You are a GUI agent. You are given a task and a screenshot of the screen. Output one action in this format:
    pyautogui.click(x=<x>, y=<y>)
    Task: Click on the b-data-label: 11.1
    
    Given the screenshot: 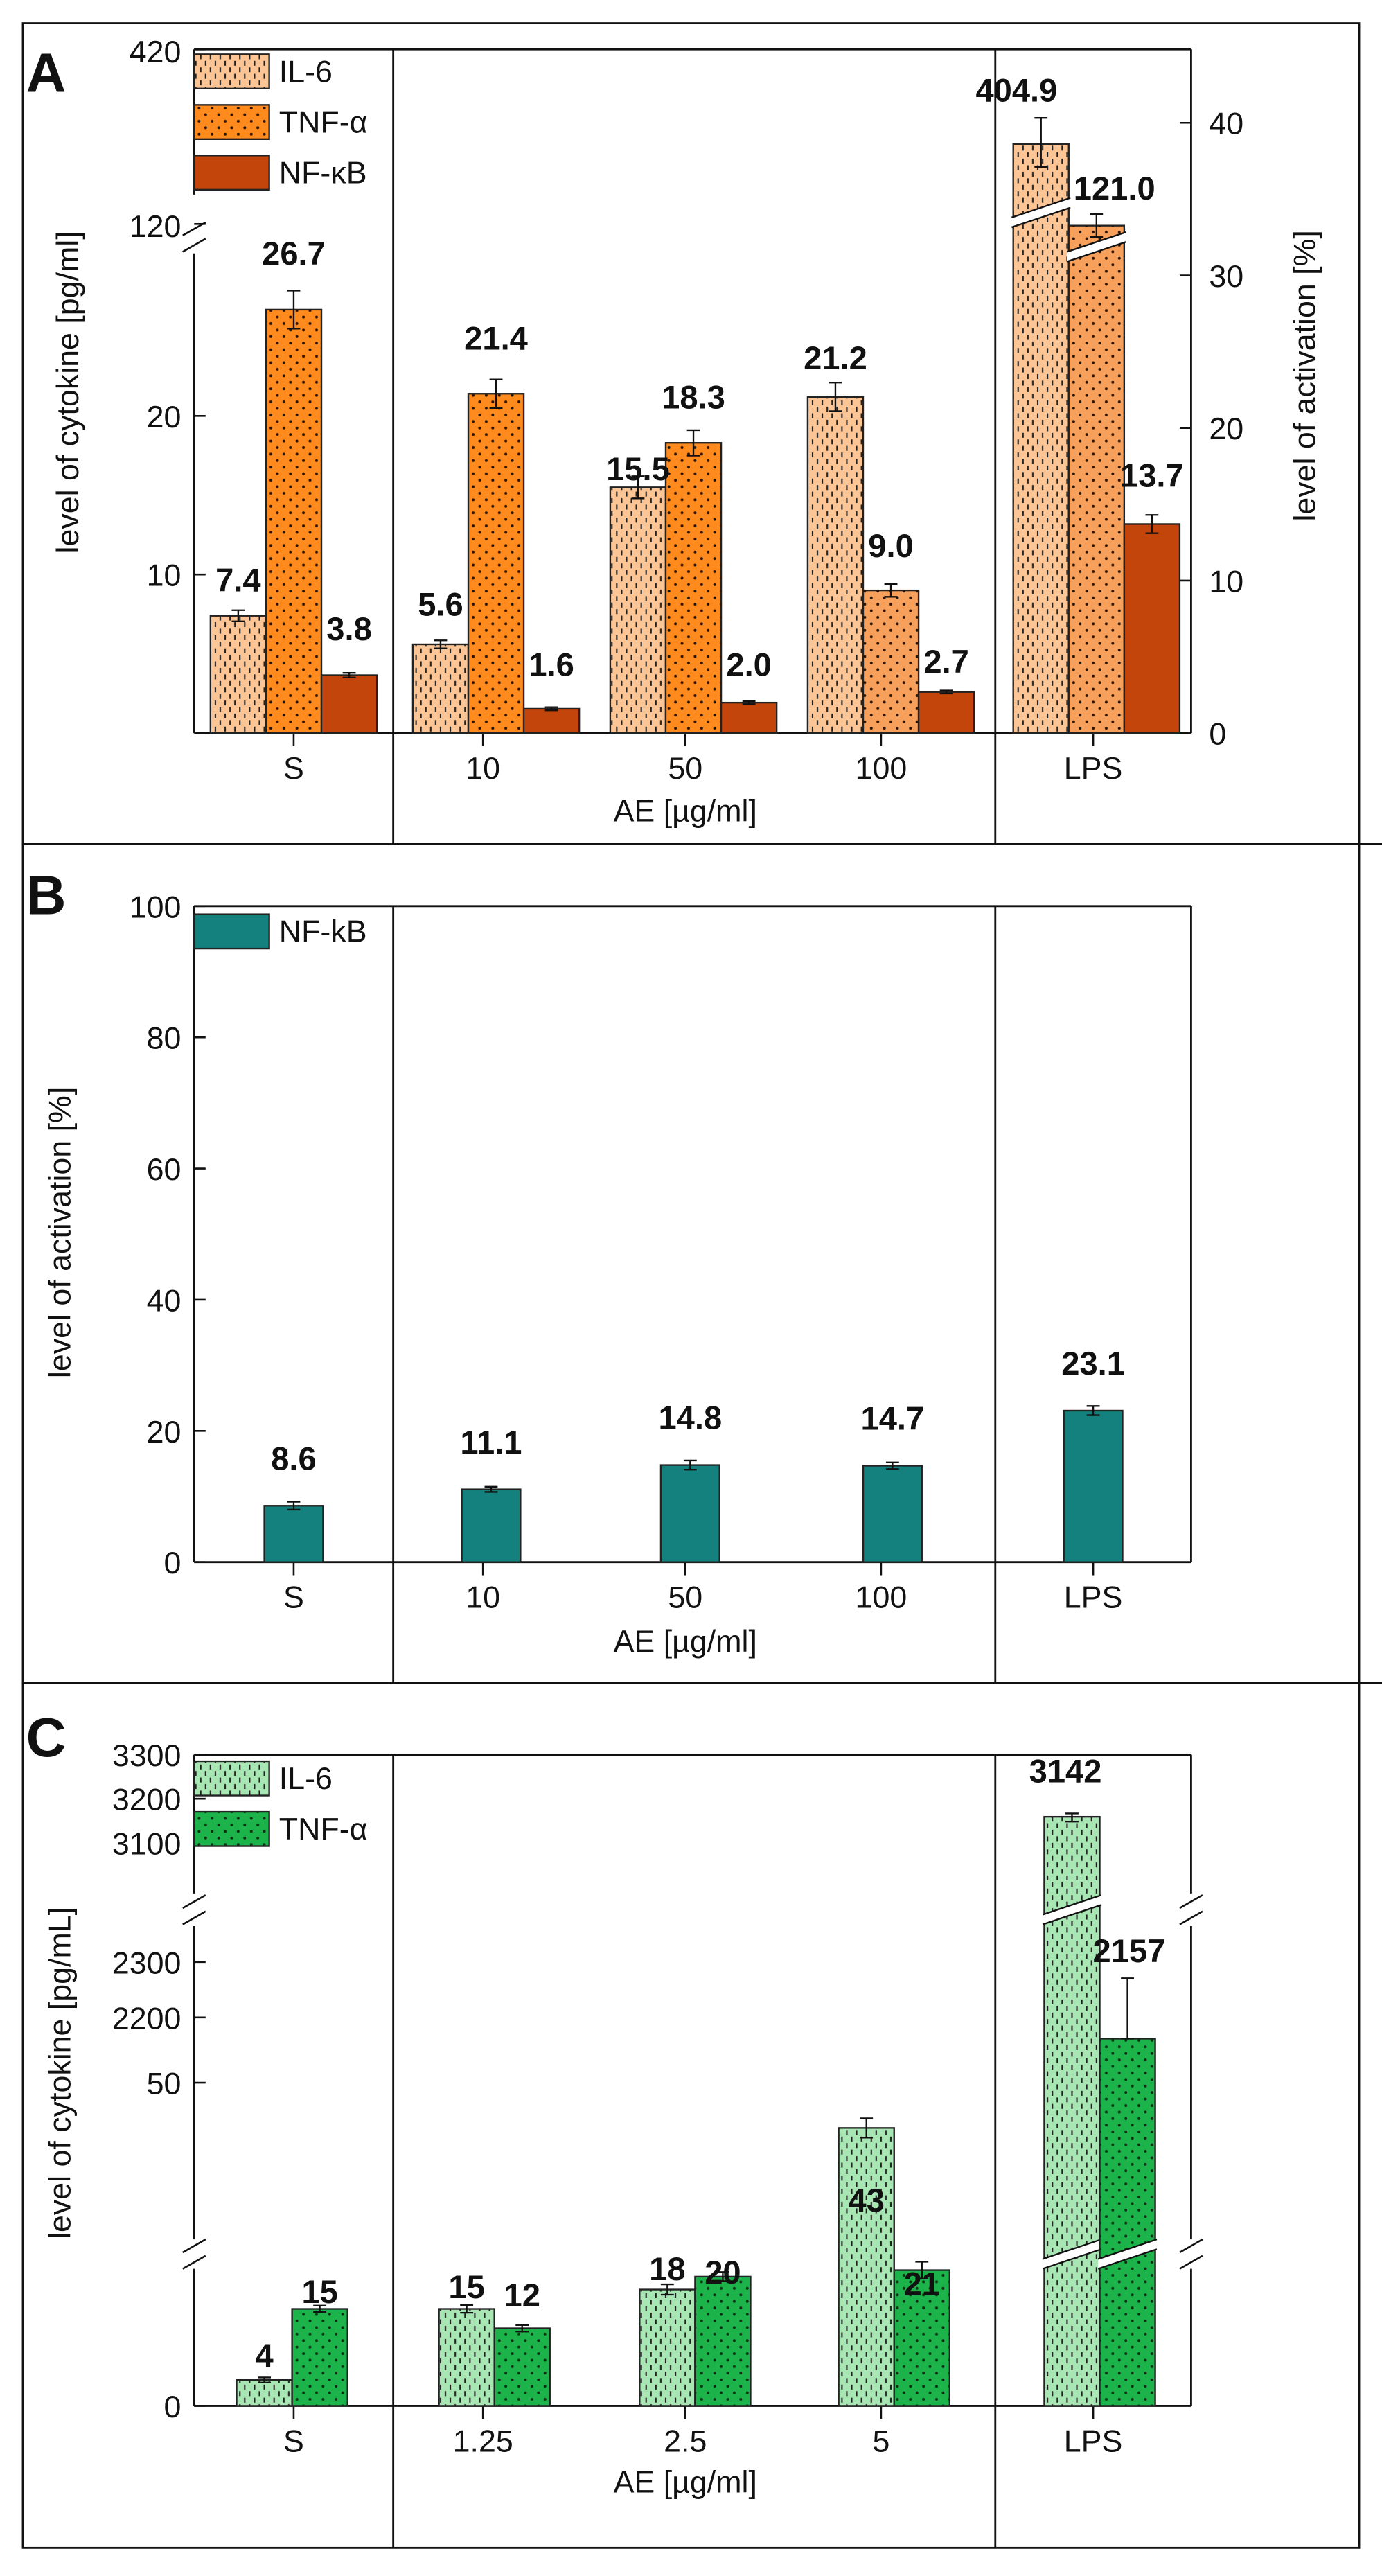 What is the action you would take?
    pyautogui.click(x=491, y=1442)
    